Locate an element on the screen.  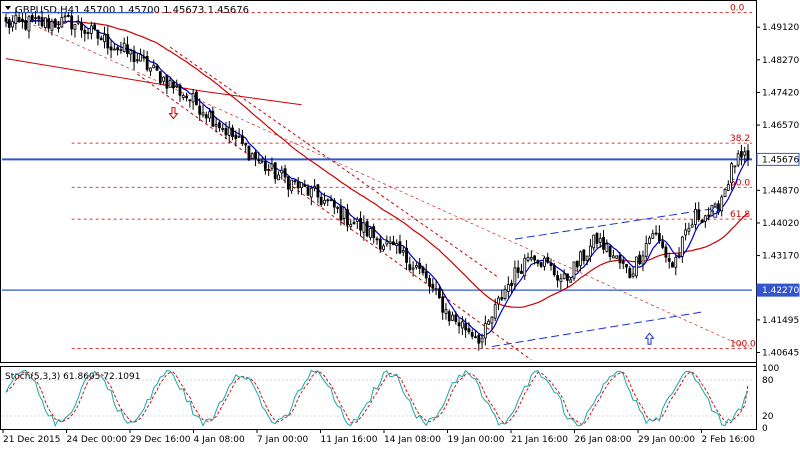
stochastic-oscillator is located at coordinates (377, 398).